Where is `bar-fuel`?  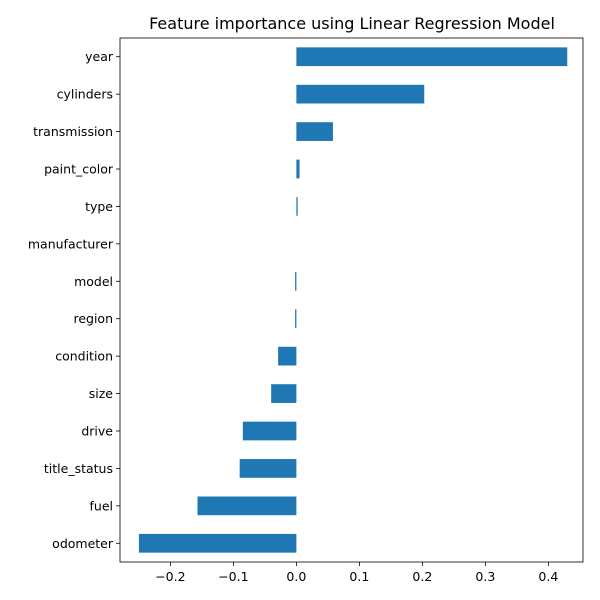
bar-fuel is located at coordinates (247, 506).